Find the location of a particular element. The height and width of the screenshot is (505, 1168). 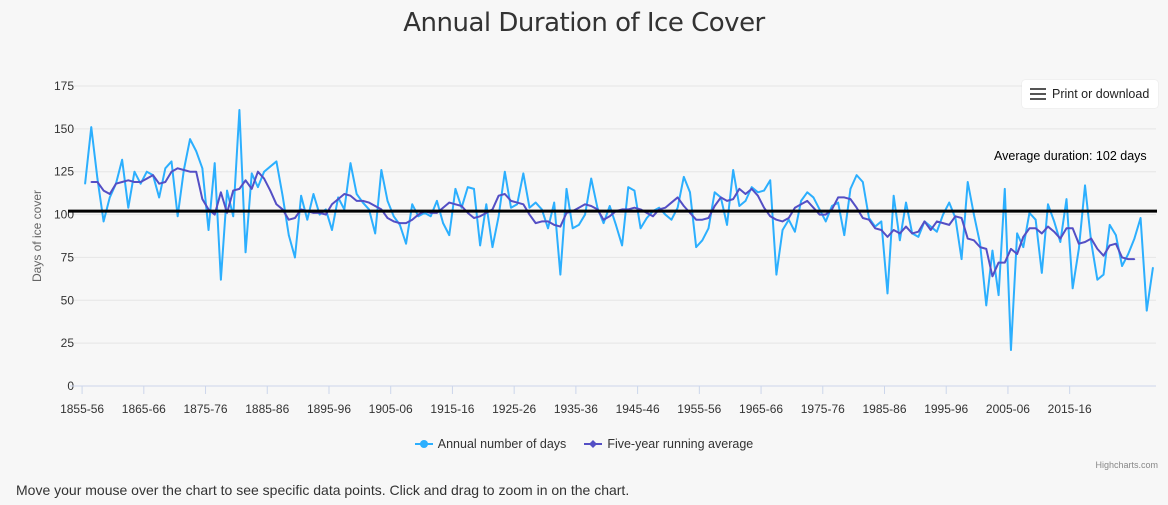

chart-title: Annual Duration of Ice Cover is located at coordinates (584, 23).